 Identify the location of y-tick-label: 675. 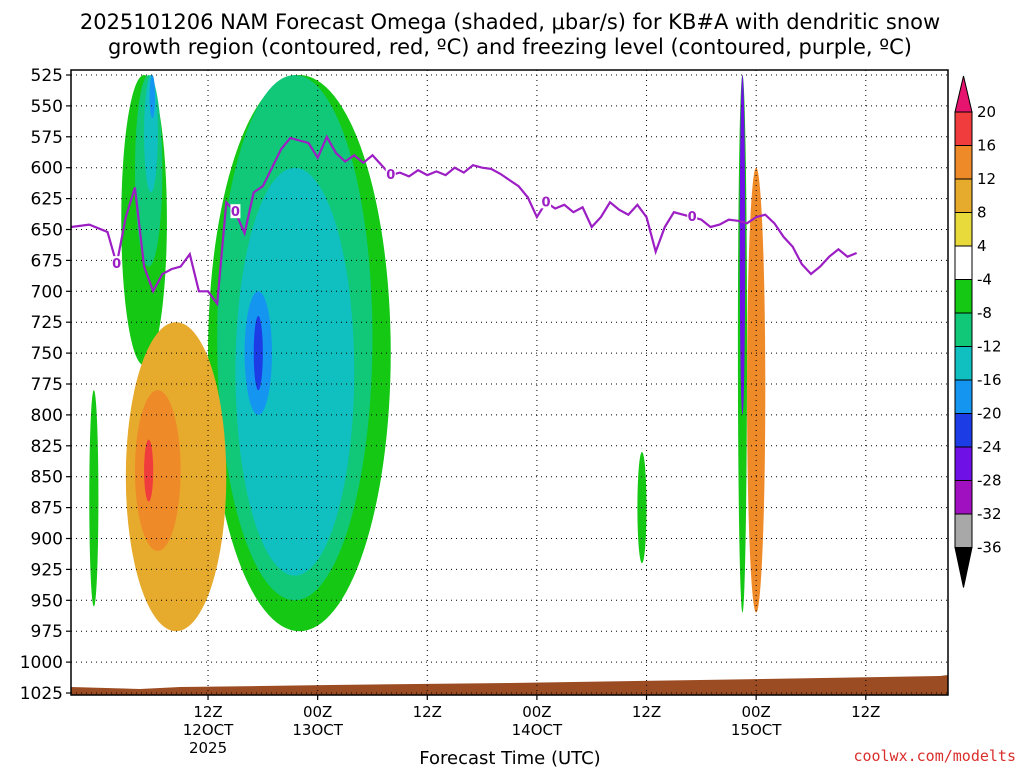
(47, 261).